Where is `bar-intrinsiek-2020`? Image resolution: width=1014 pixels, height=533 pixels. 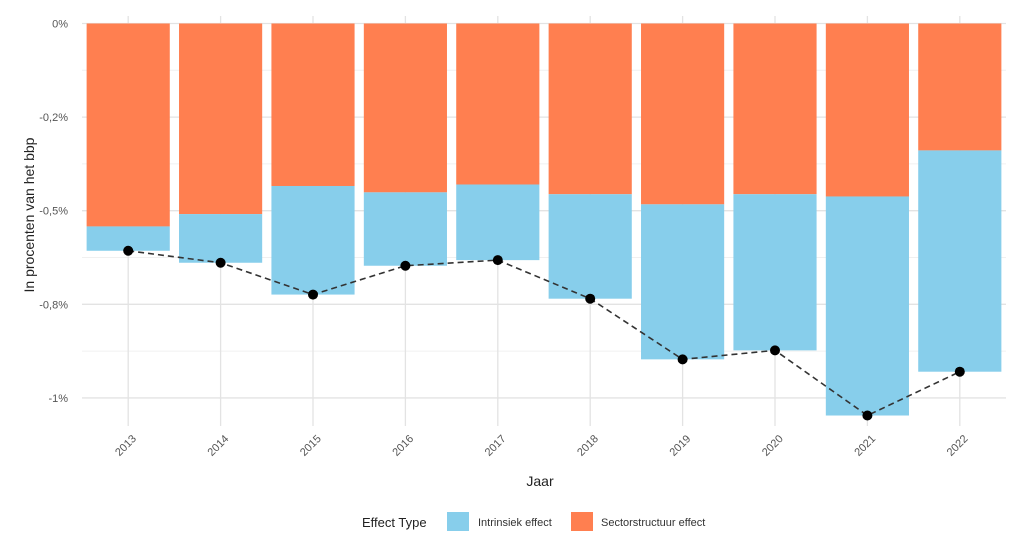 bar-intrinsiek-2020 is located at coordinates (775, 272).